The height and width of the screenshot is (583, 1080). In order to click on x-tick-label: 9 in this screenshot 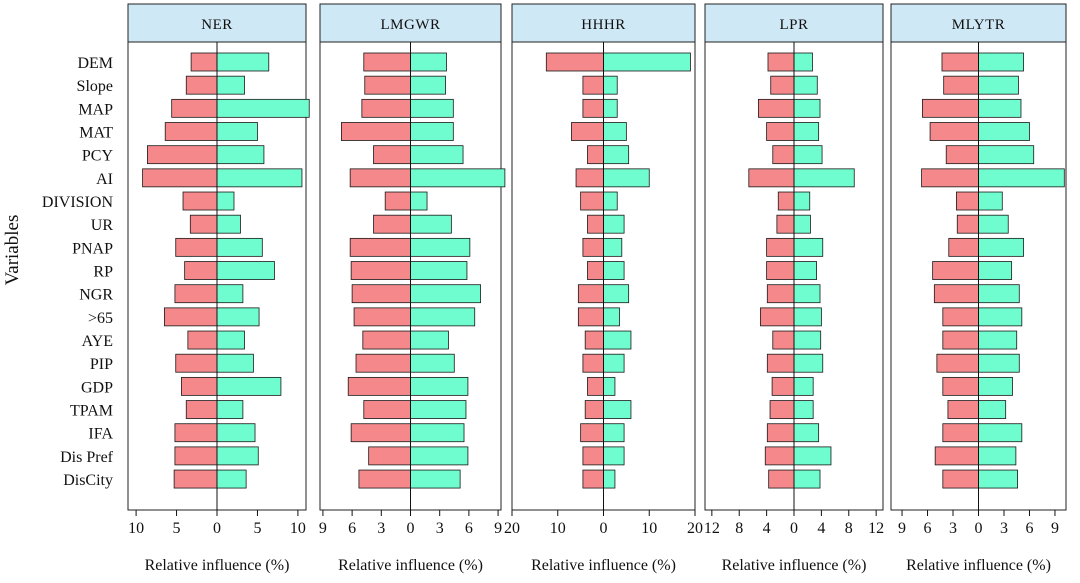, I will do `click(323, 528)`.